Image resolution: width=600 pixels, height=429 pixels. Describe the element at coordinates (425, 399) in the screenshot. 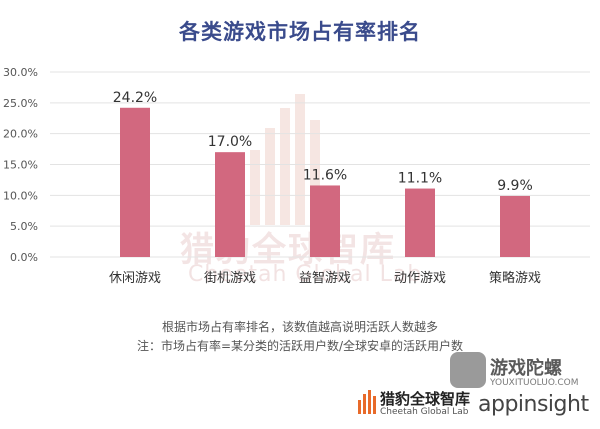

I see `cheetah-brand-cn: 猎豹全球智库` at that location.